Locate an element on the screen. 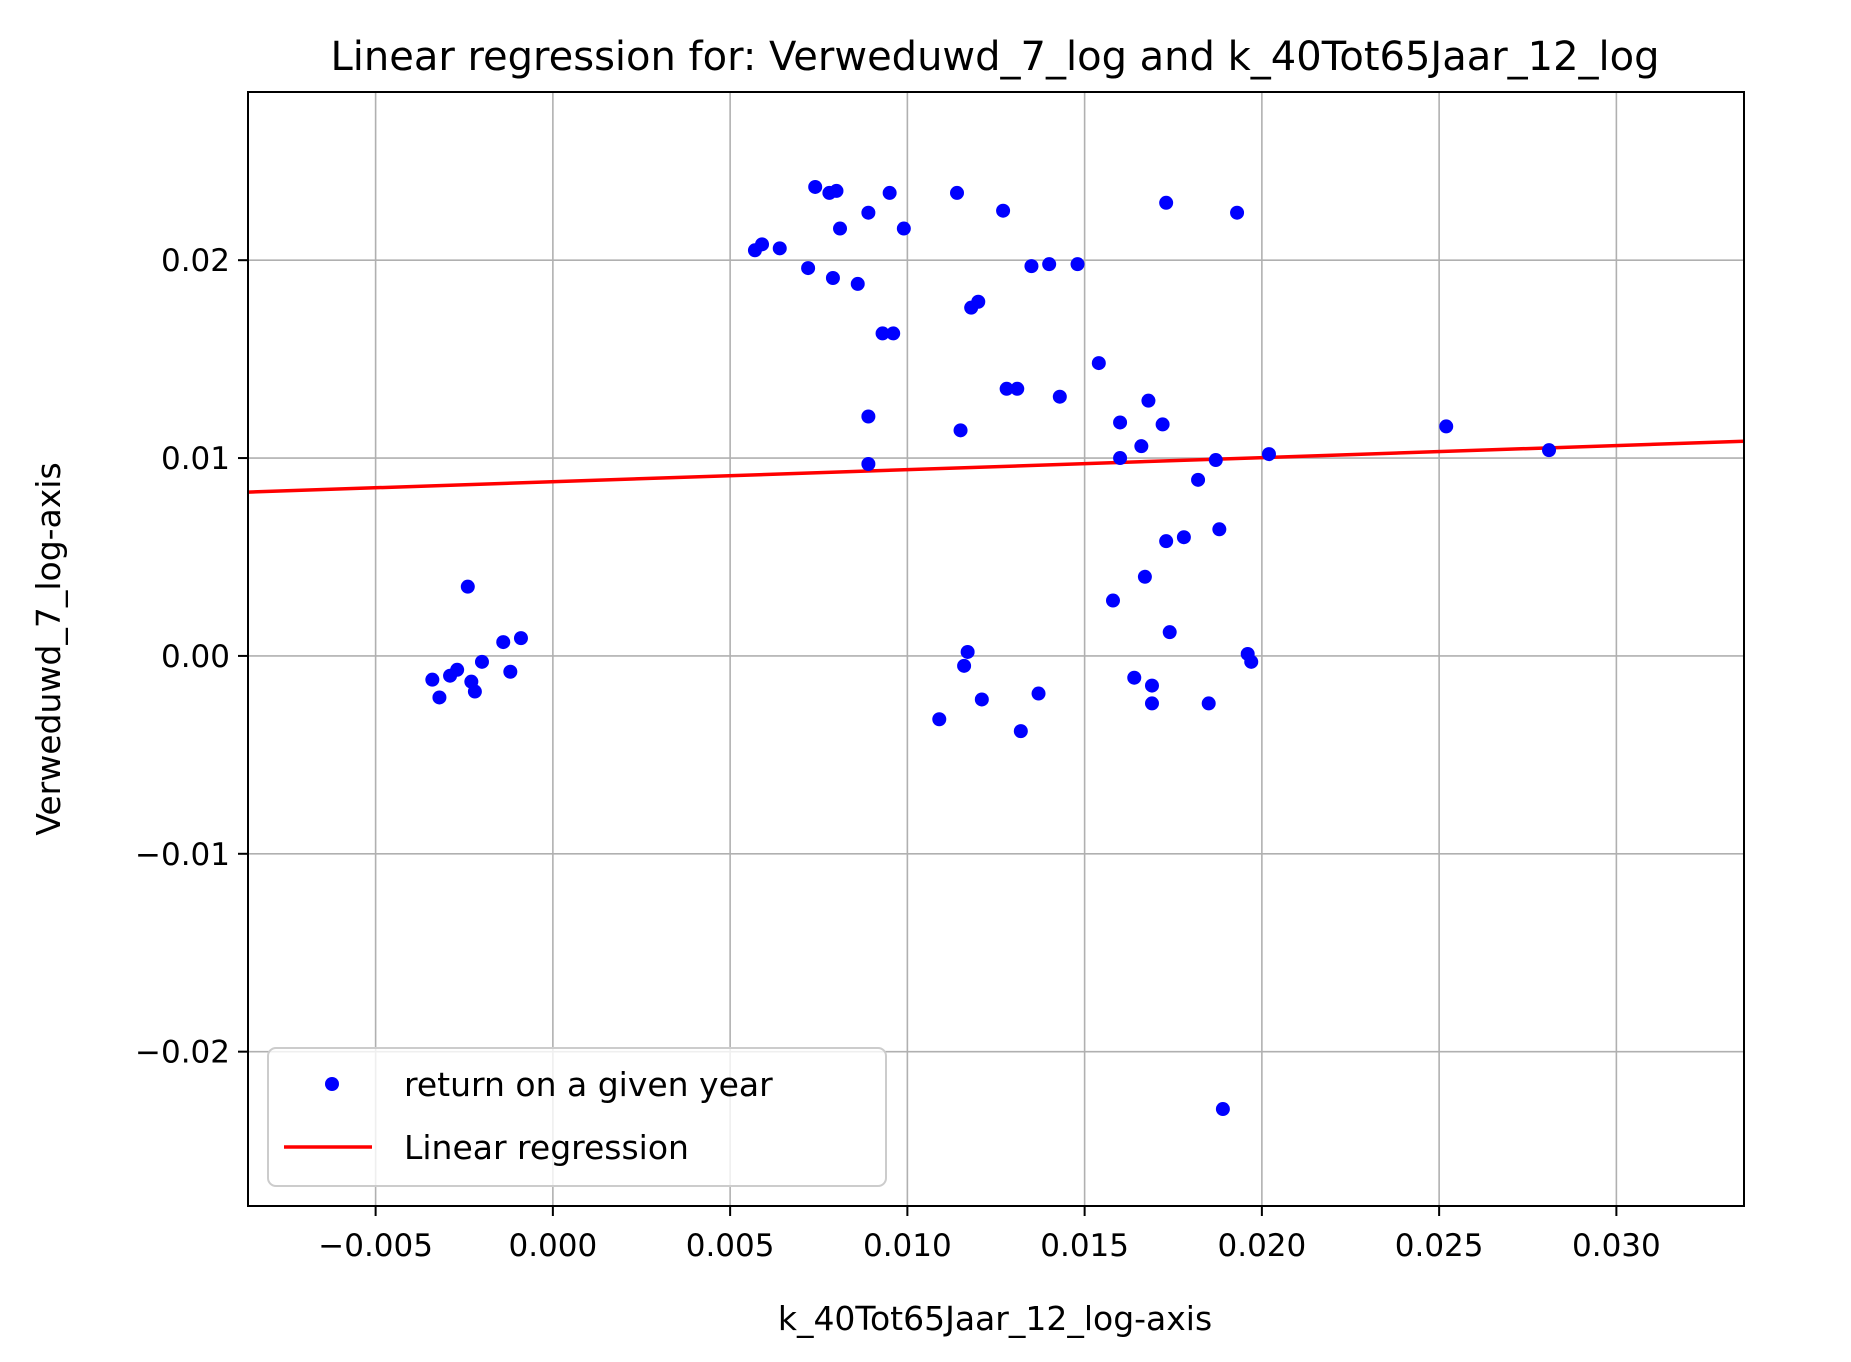 This screenshot has width=1851, height=1362. x-tick-label-2: 0.005 is located at coordinates (730, 1246).